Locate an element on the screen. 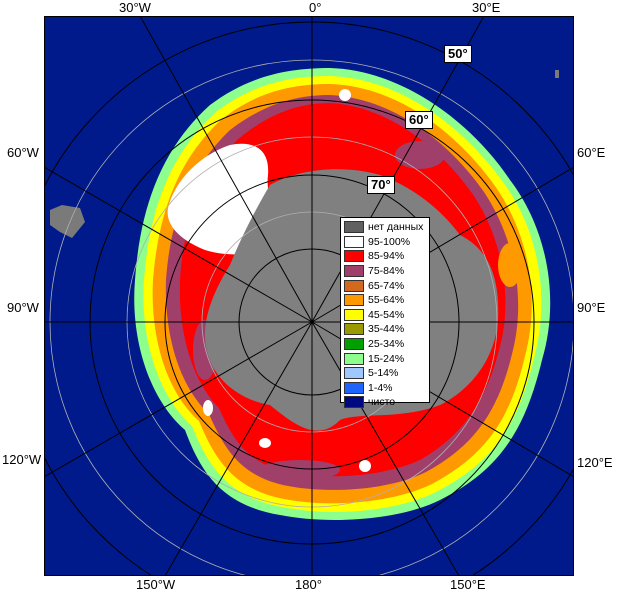 The width and height of the screenshot is (617, 594). lon-label-60w: 60°W is located at coordinates (23, 152).